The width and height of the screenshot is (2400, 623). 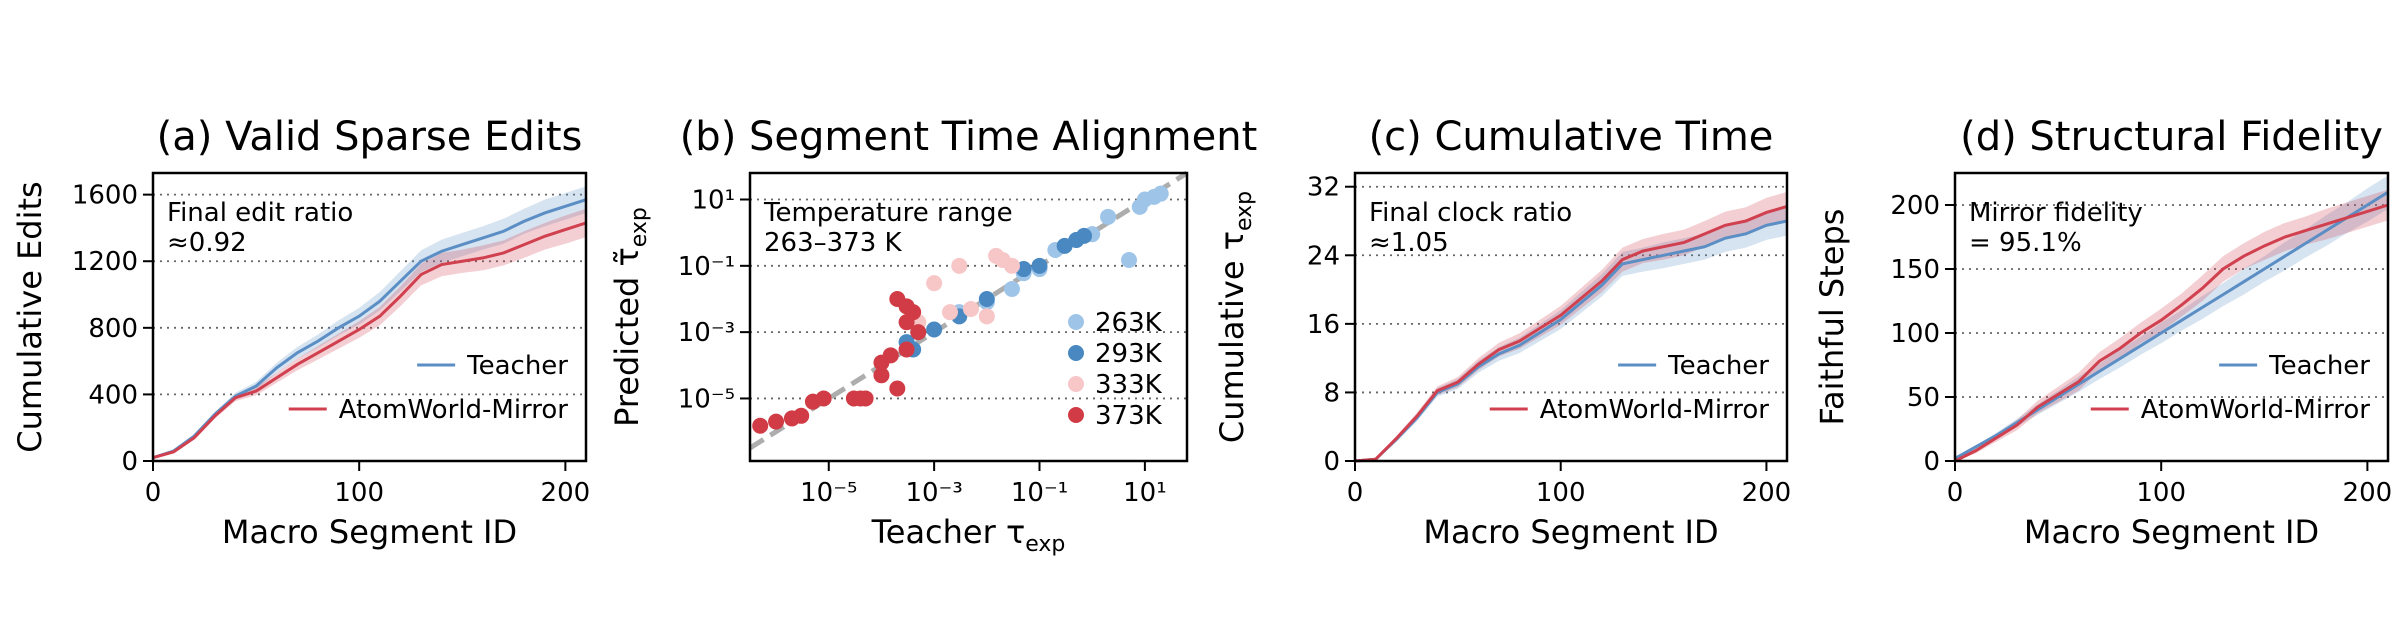 What do you see at coordinates (1145, 493) in the screenshot?
I see `x-tick-label: 10¹` at bounding box center [1145, 493].